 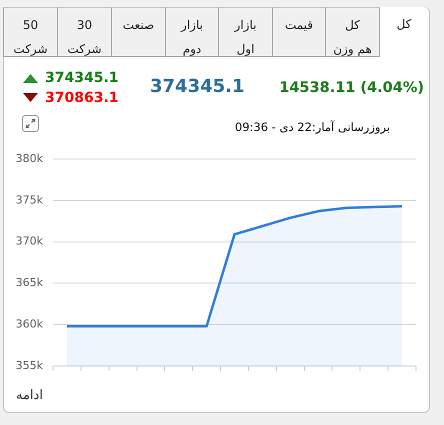 What do you see at coordinates (299, 32) in the screenshot?
I see `tab: قیمت` at bounding box center [299, 32].